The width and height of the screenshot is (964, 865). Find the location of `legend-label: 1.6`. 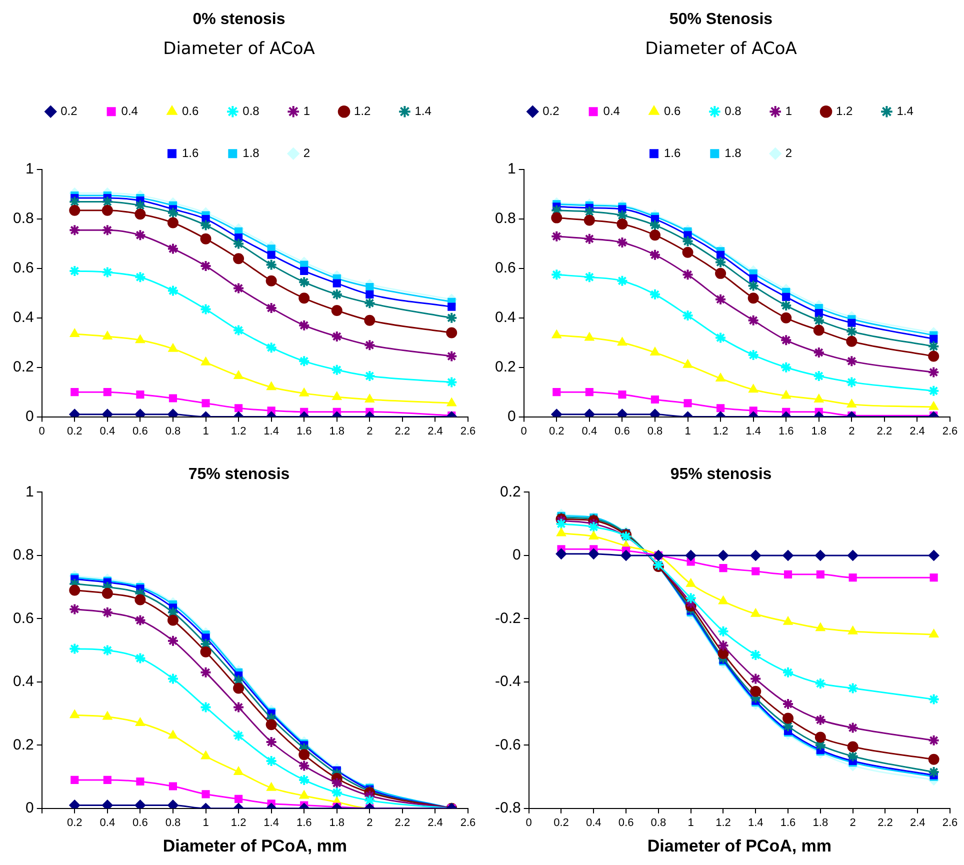

legend-label: 1.6 is located at coordinates (190, 153).